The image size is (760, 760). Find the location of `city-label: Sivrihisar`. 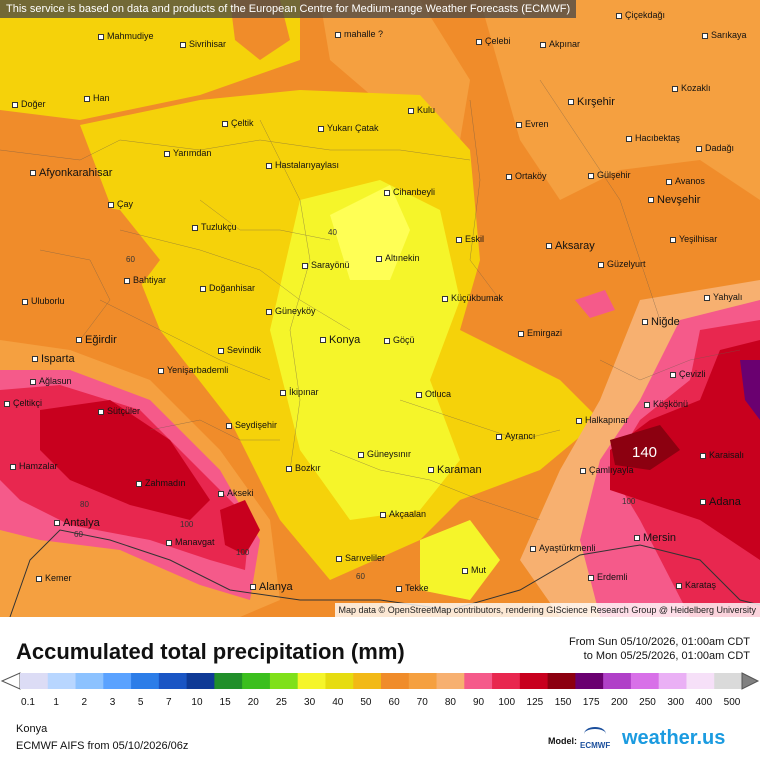

city-label: Sivrihisar is located at coordinates (203, 44).